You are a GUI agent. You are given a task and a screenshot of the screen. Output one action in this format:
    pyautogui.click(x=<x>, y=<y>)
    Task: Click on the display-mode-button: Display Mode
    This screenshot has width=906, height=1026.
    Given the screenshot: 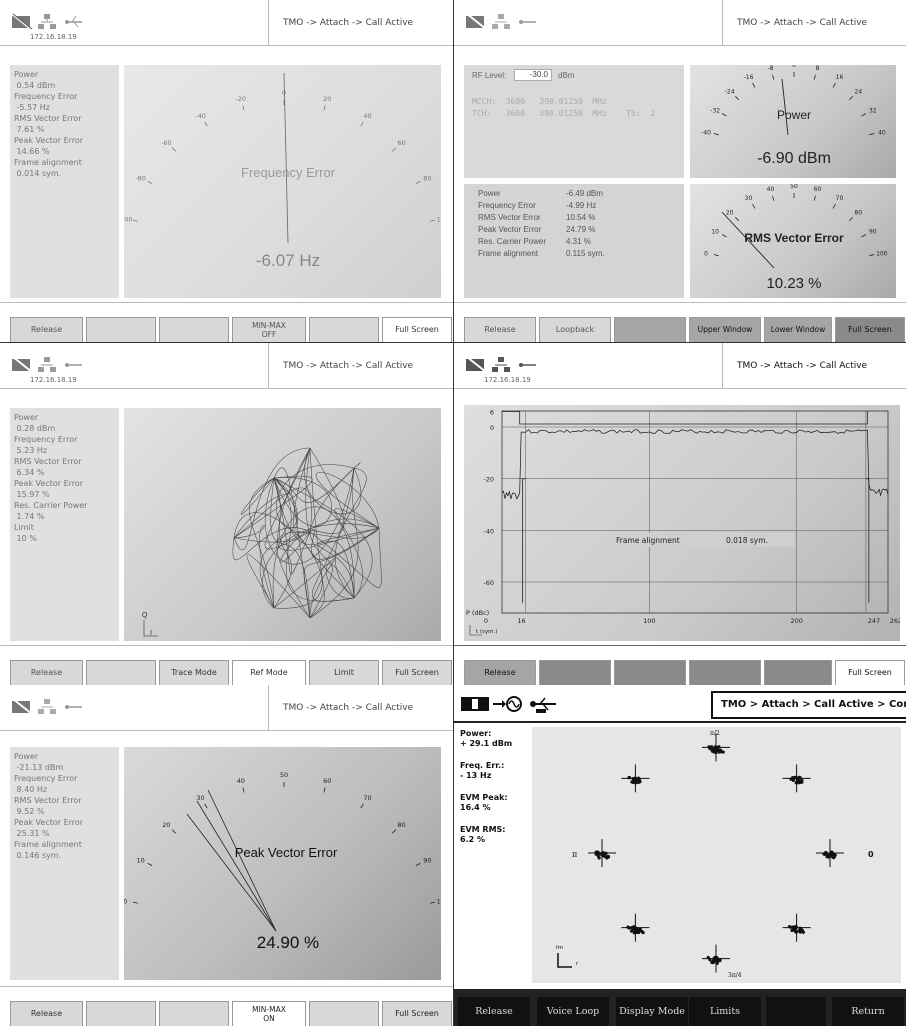 What is the action you would take?
    pyautogui.click(x=652, y=1011)
    